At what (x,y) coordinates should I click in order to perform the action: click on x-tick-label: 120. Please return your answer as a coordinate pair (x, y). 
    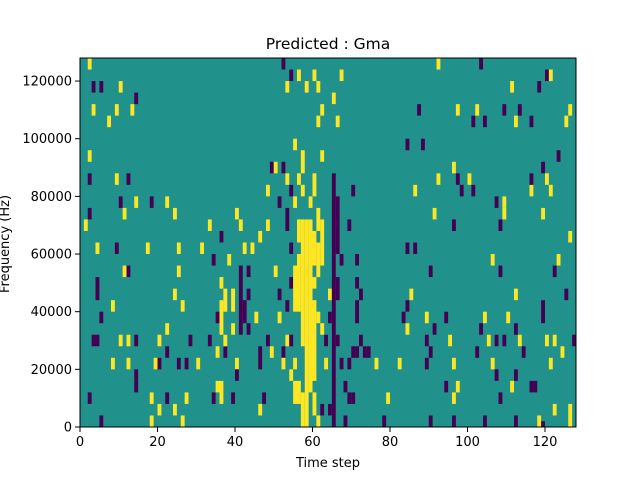
    Looking at the image, I should click on (545, 442).